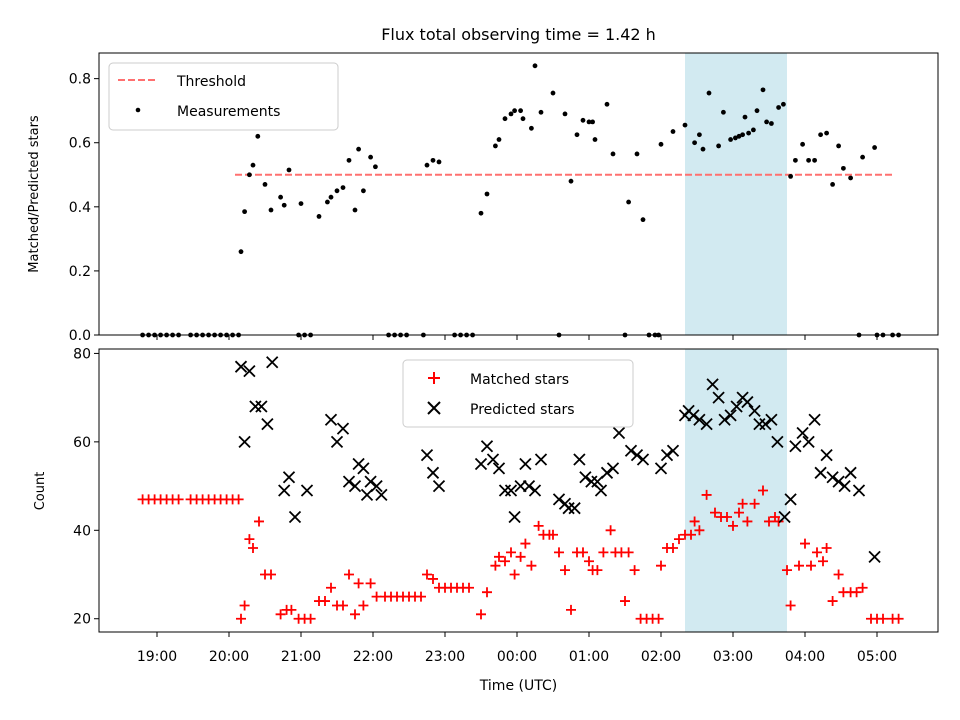  Describe the element at coordinates (522, 410) in the screenshot. I see `legend-predicted-label: Predicted stars` at that location.